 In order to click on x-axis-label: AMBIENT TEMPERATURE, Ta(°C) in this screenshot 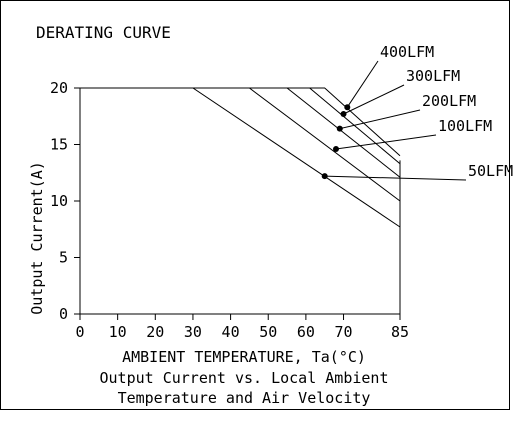, I will do `click(244, 357)`.